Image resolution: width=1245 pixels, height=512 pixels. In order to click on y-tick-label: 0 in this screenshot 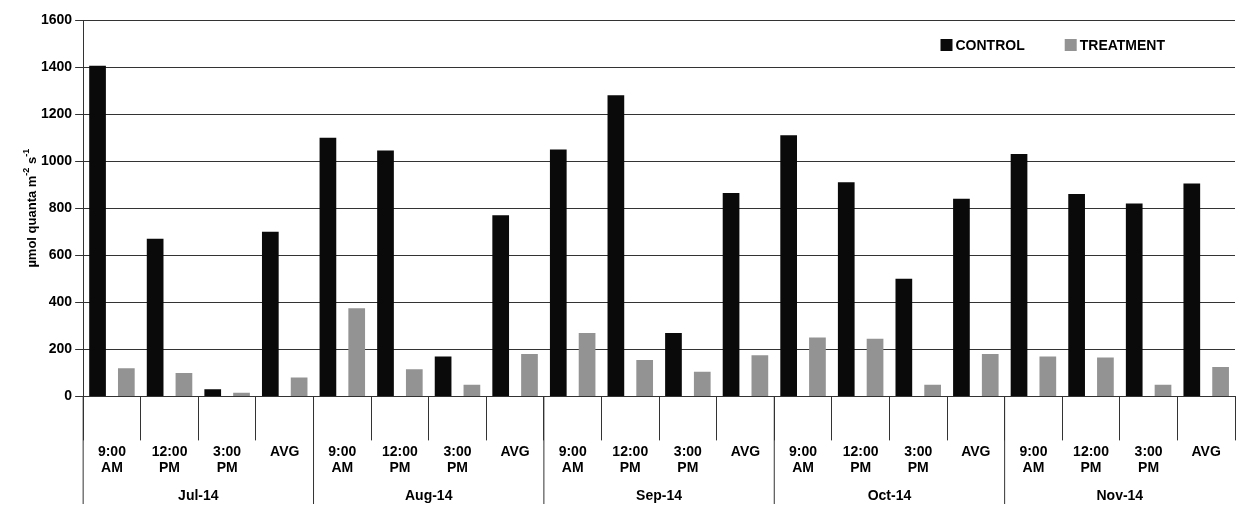, I will do `click(68, 395)`.